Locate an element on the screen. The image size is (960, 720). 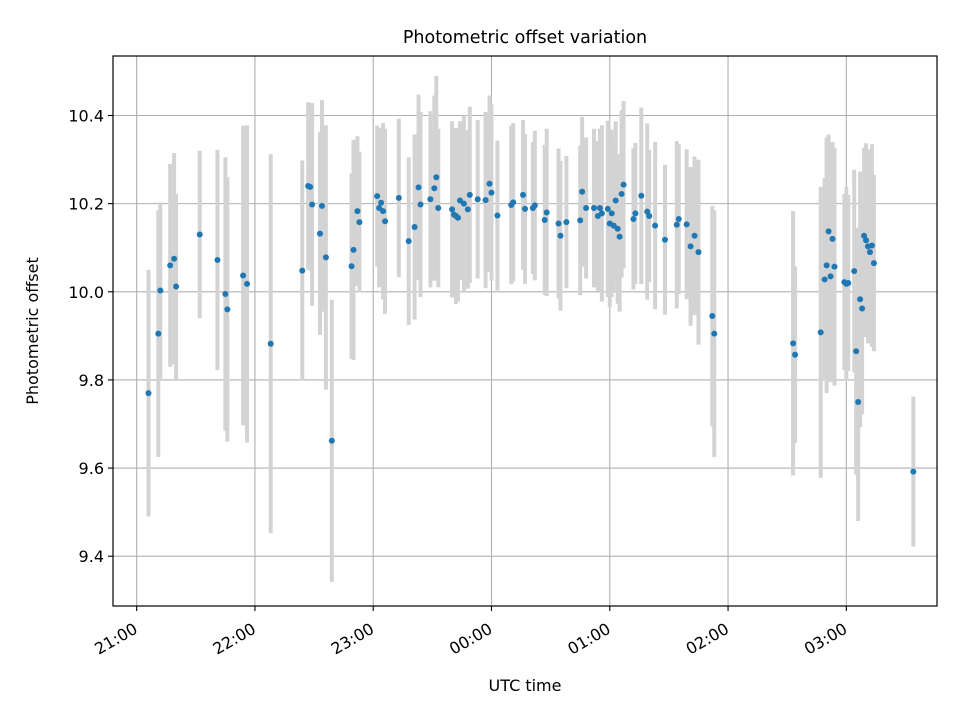
x-tick-label: 23:00 is located at coordinates (352, 639).